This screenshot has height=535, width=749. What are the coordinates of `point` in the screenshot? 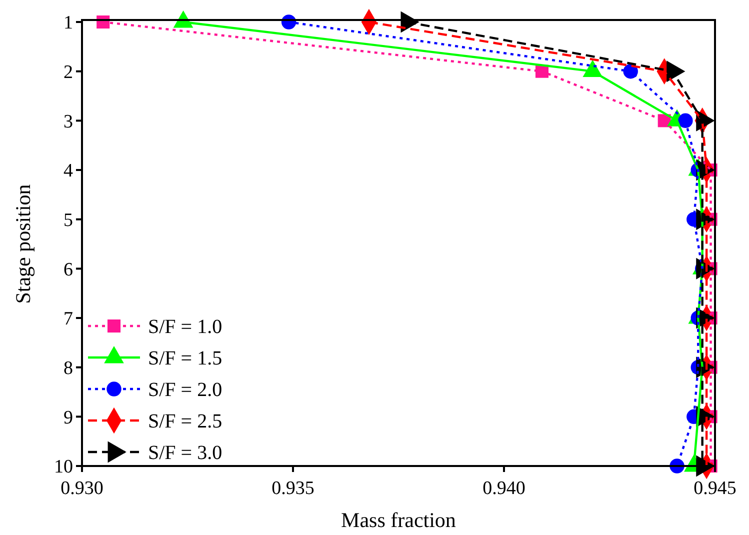 It's located at (685, 120).